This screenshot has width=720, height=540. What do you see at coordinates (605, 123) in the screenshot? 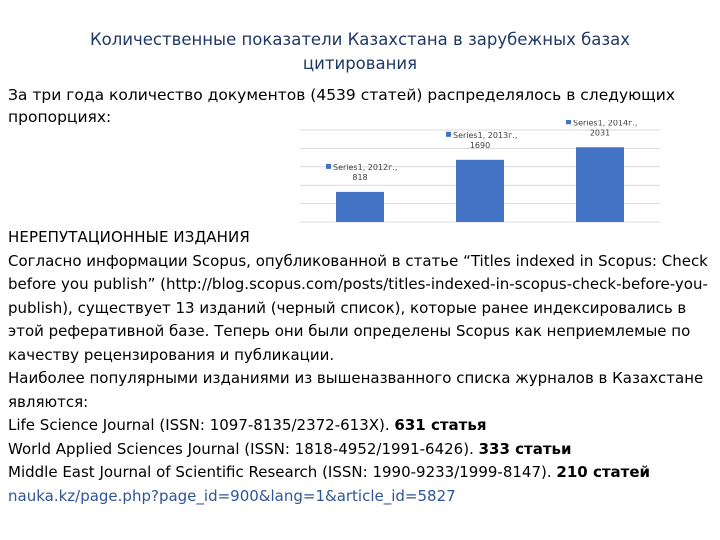
I see `data-label: Series1, 2014г.,` at bounding box center [605, 123].